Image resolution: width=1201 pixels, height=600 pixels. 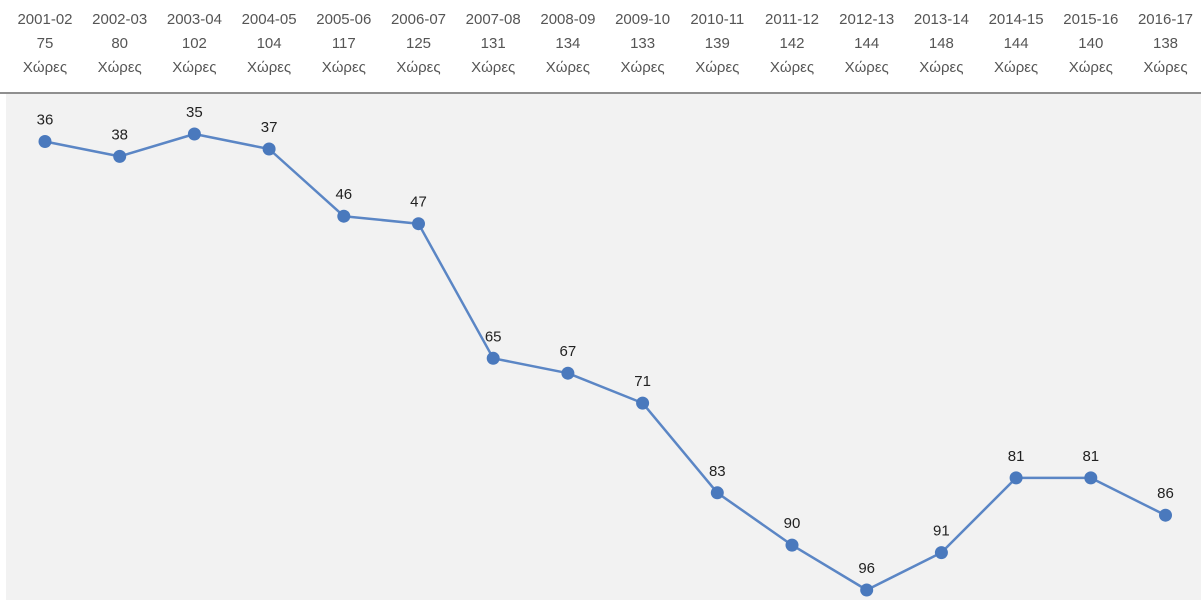 I want to click on column-header: 2012-13 144 Χώρες, so click(x=867, y=44).